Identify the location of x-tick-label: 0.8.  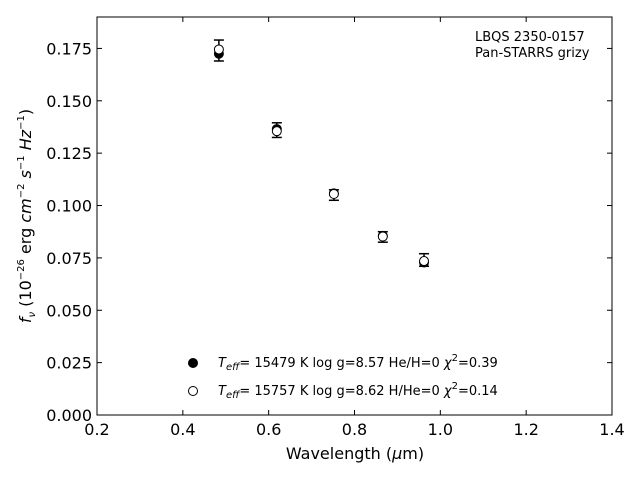
(354, 429).